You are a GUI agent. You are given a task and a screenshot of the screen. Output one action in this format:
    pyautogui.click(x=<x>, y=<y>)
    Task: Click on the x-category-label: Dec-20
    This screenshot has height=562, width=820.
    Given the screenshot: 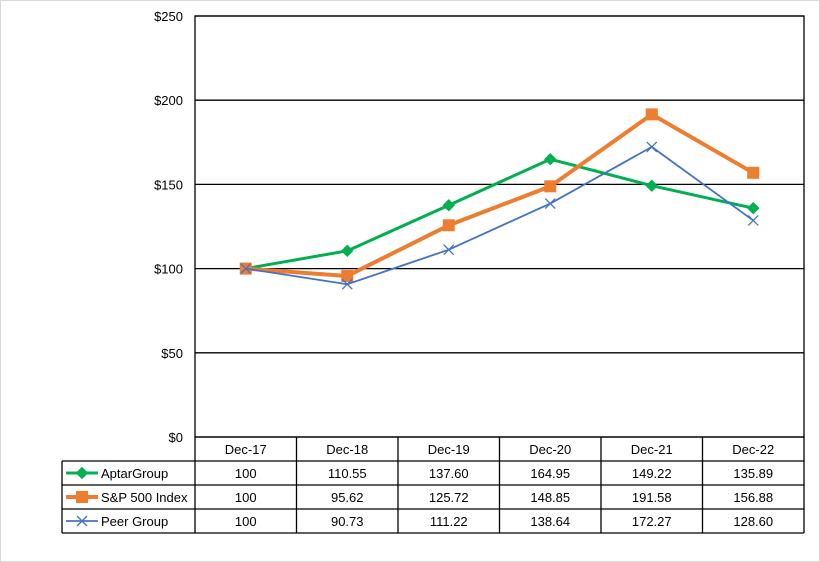 What is the action you would take?
    pyautogui.click(x=550, y=449)
    